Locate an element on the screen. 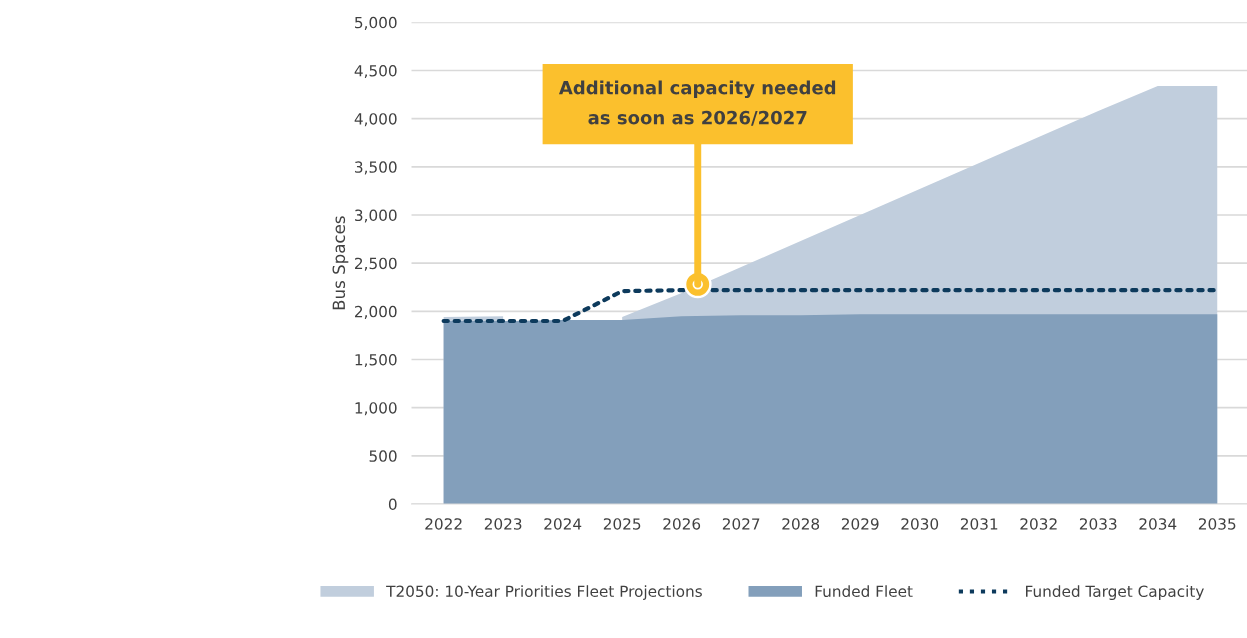 The width and height of the screenshot is (1247, 638). y-axis-title: Bus Spaces is located at coordinates (340, 263).